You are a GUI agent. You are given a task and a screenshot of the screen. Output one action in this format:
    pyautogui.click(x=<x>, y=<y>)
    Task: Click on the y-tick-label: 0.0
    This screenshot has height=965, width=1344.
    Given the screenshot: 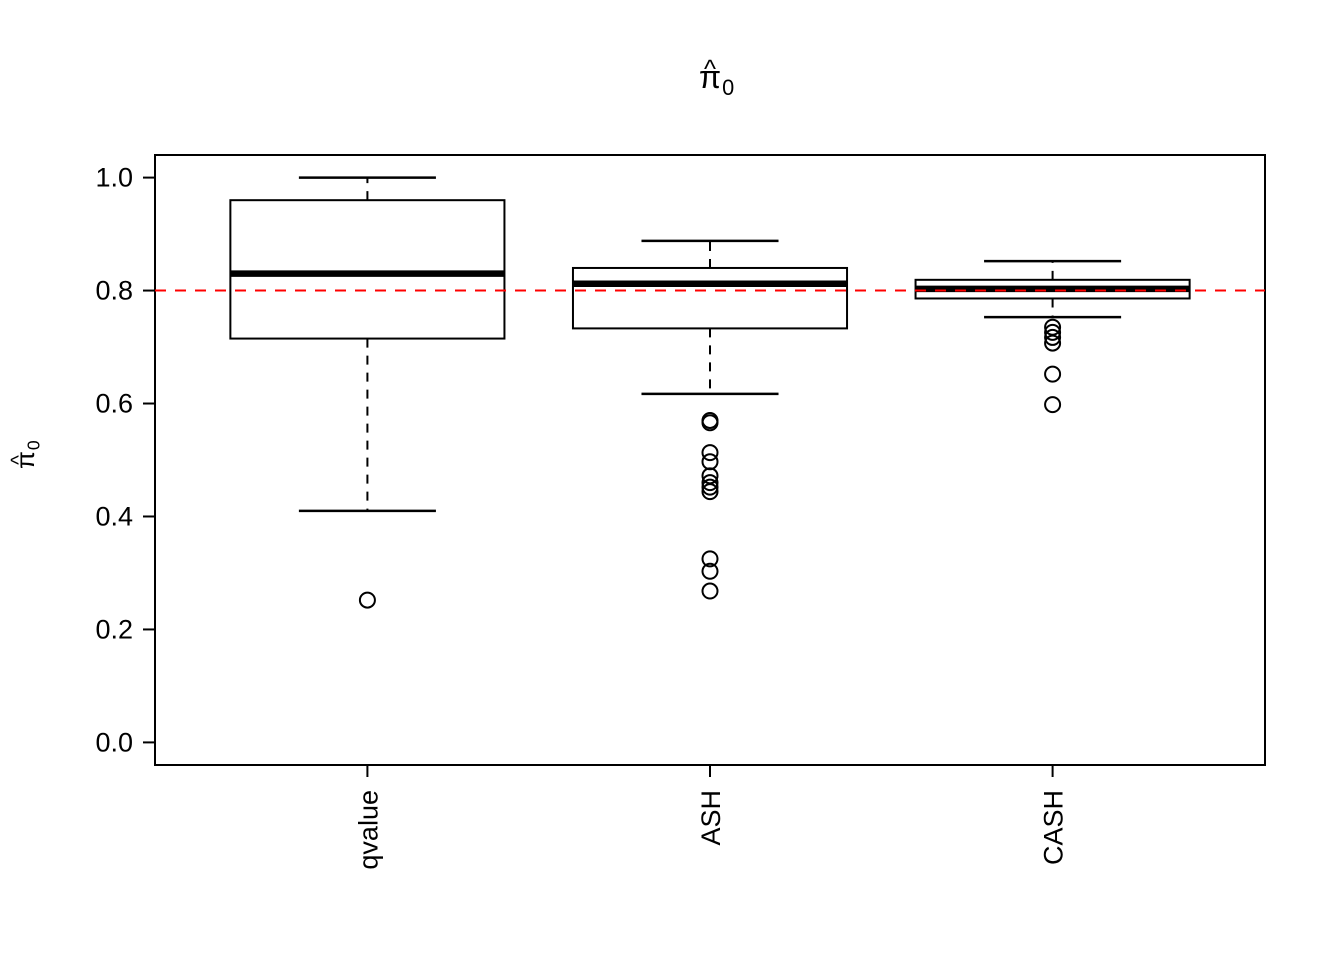 What is the action you would take?
    pyautogui.click(x=114, y=742)
    